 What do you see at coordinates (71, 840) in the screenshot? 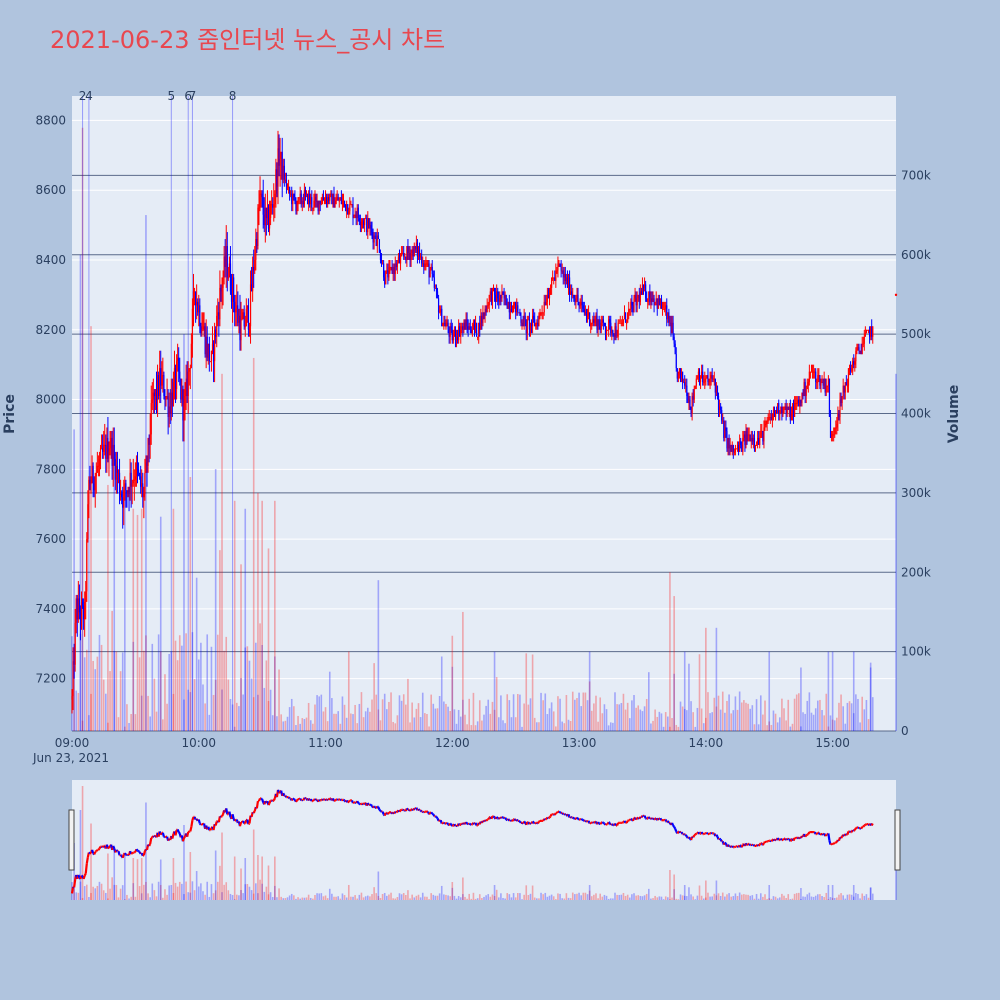
I see `range-slider-left-handle` at bounding box center [71, 840].